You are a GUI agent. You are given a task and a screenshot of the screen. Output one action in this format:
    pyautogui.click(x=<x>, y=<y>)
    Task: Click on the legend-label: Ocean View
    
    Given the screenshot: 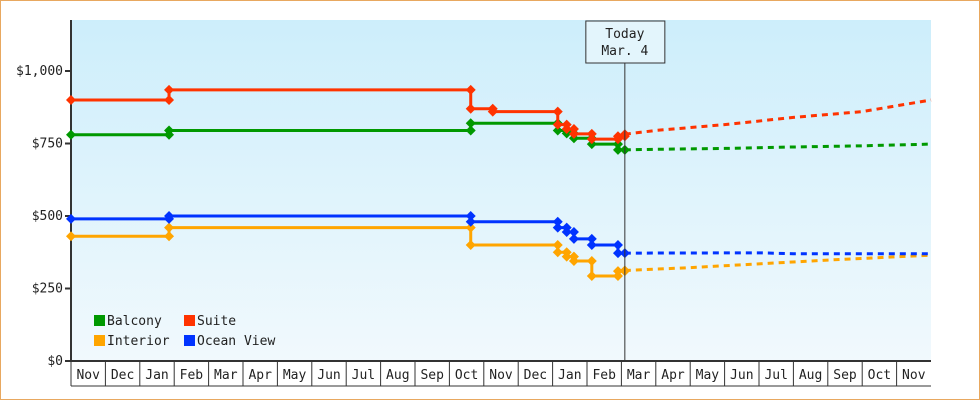 What is the action you would take?
    pyautogui.click(x=236, y=341)
    